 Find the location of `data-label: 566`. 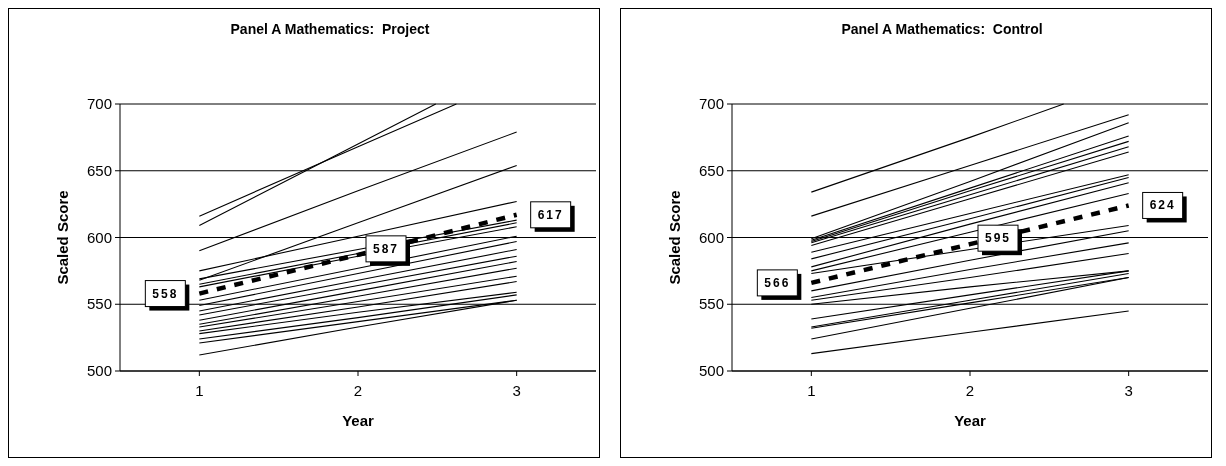

data-label: 566 is located at coordinates (777, 282).